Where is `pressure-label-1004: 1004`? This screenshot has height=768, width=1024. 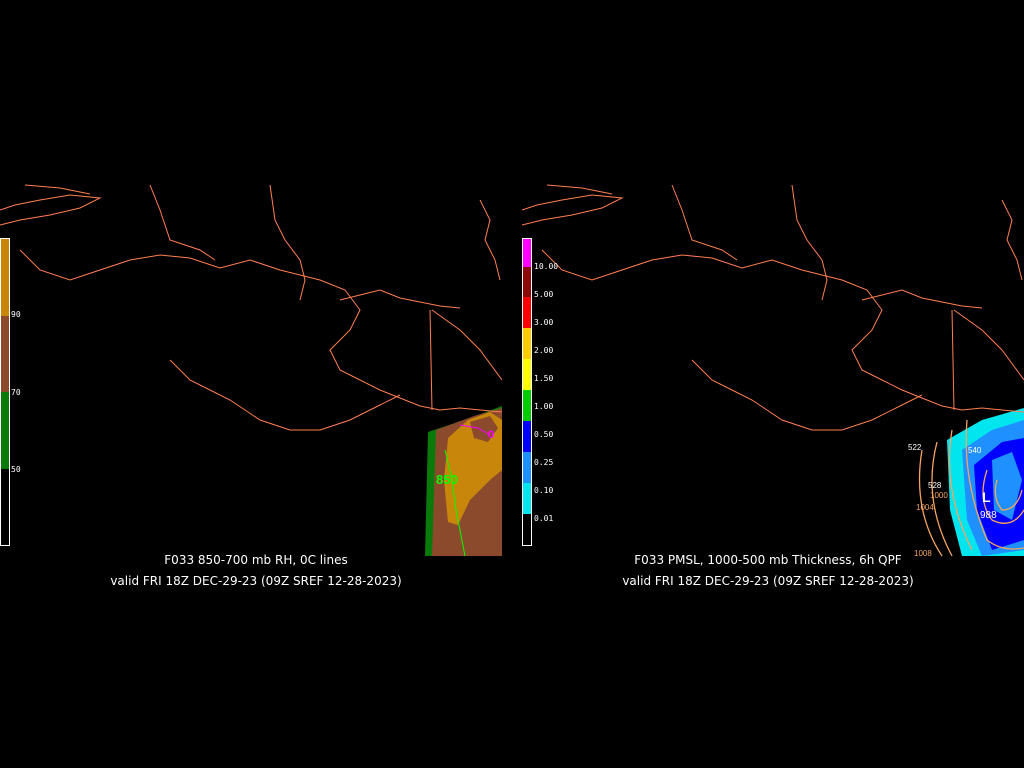
pressure-label-1004: 1004 is located at coordinates (925, 507).